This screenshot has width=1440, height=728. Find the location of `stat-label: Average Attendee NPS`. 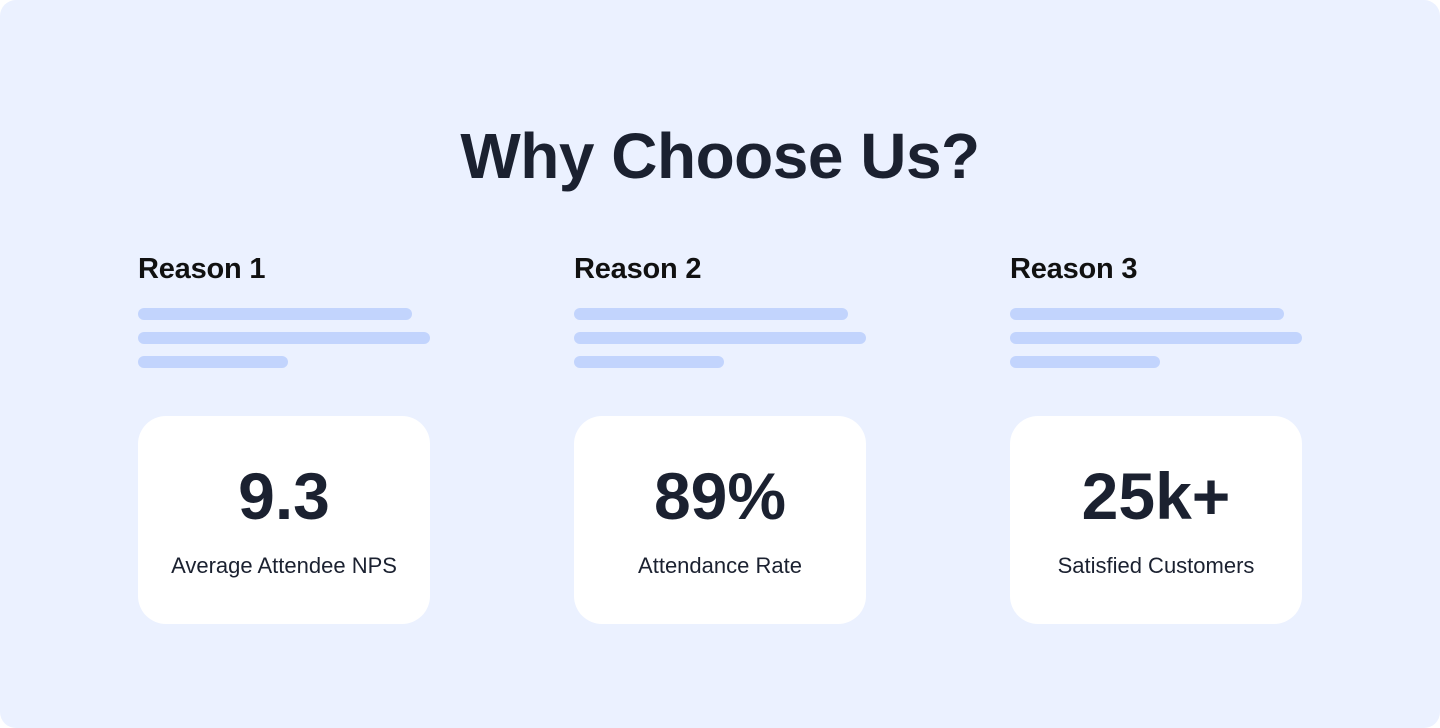

stat-label: Average Attendee NPS is located at coordinates (284, 565).